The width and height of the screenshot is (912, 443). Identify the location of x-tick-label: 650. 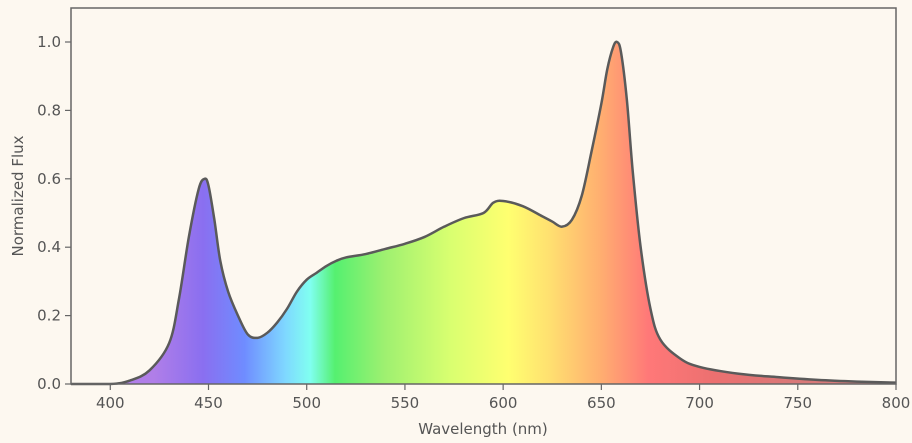
(601, 403).